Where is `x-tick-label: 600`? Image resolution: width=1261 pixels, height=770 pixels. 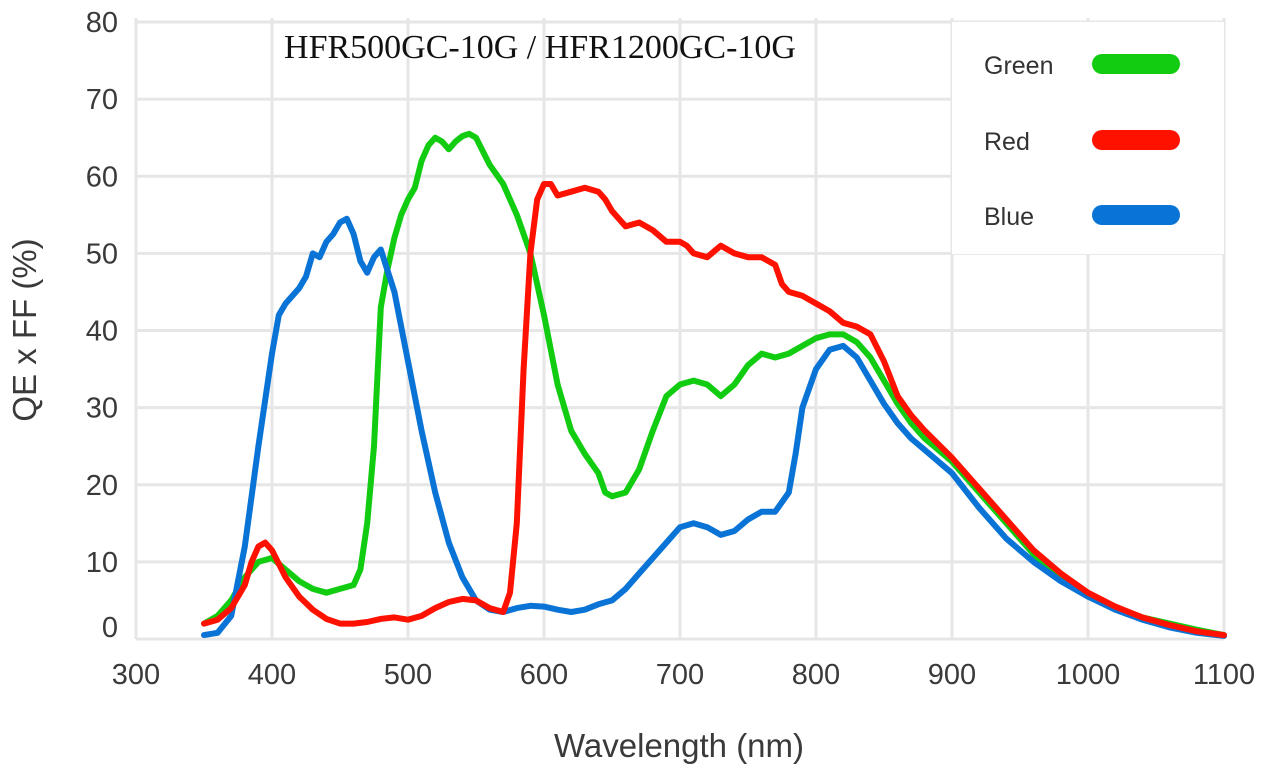
x-tick-label: 600 is located at coordinates (544, 675).